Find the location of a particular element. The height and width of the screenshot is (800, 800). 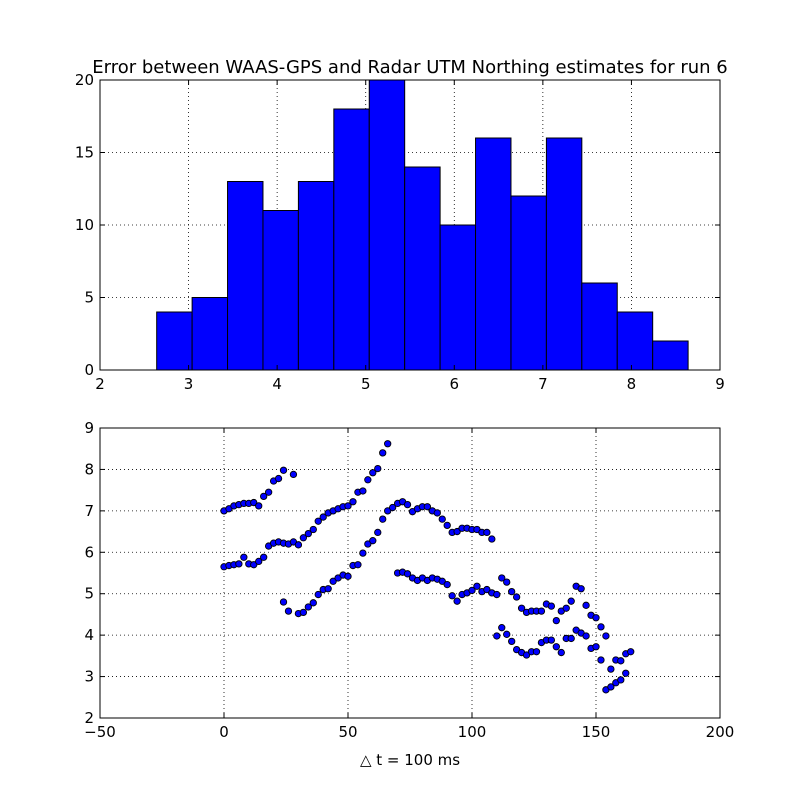

scatter-x-tick-label: 0 is located at coordinates (224, 732).